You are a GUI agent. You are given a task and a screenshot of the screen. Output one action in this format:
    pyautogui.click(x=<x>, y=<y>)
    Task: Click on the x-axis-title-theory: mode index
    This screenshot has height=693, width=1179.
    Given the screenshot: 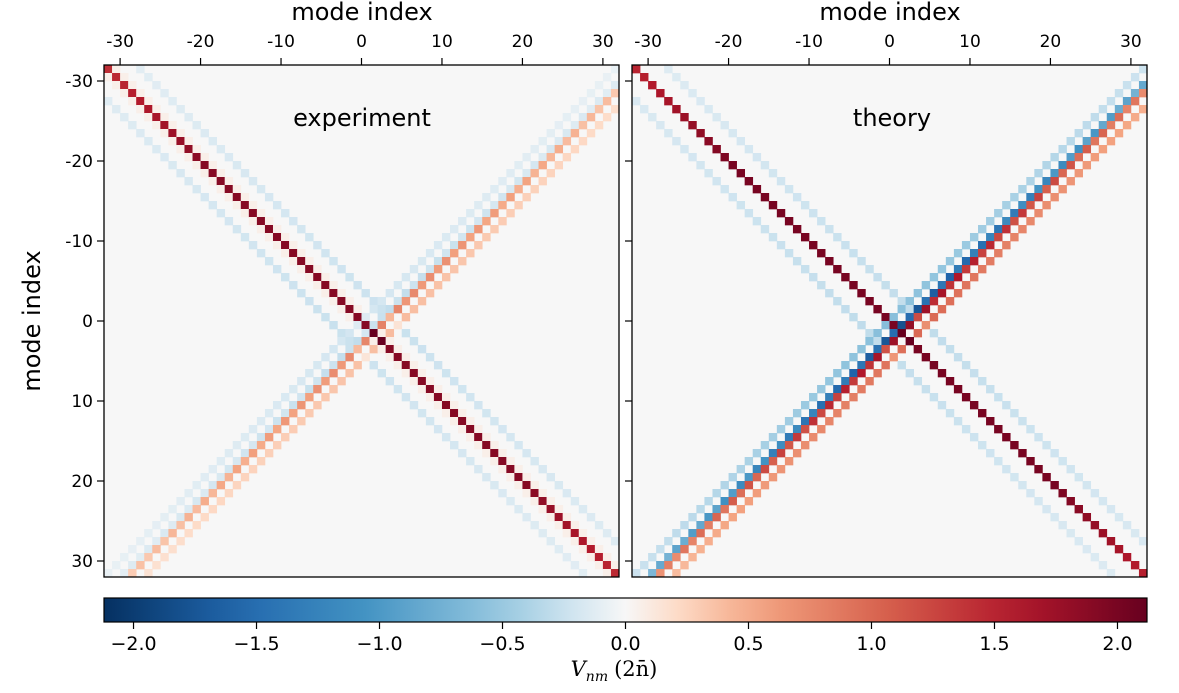 What is the action you would take?
    pyautogui.click(x=889, y=13)
    